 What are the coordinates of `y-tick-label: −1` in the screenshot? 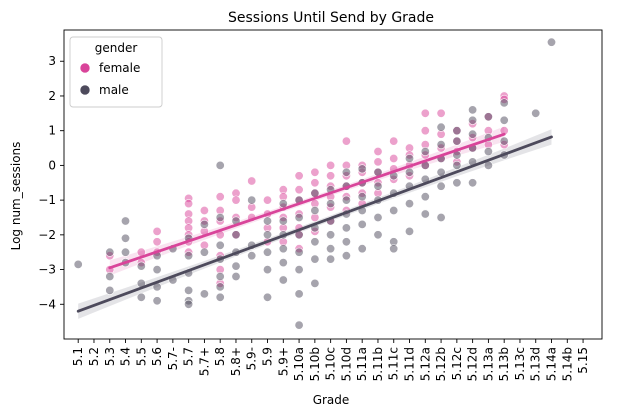 It's located at (47, 200).